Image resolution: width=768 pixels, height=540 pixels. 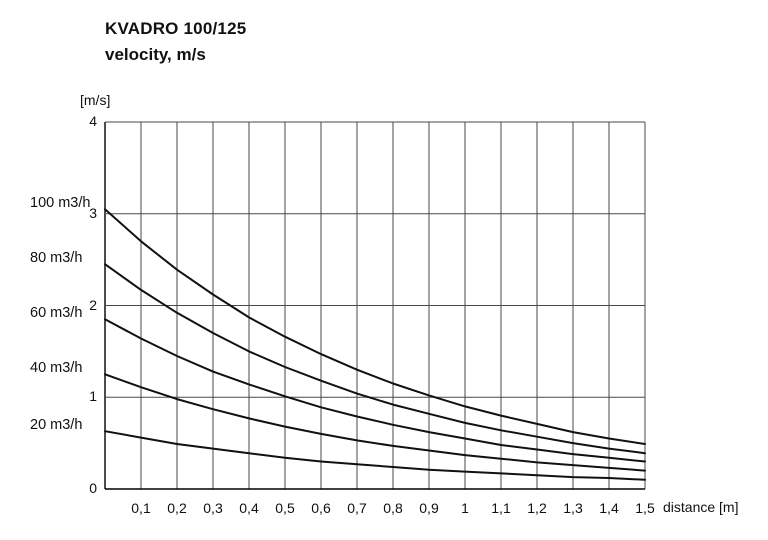 I want to click on flow-rate-label: 60 m3/h, so click(x=56, y=313).